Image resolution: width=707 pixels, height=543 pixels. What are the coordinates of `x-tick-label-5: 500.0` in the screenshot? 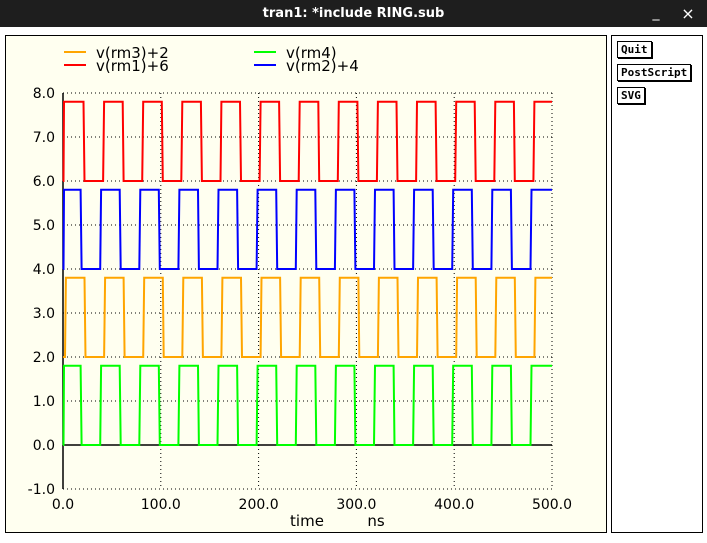 It's located at (552, 505).